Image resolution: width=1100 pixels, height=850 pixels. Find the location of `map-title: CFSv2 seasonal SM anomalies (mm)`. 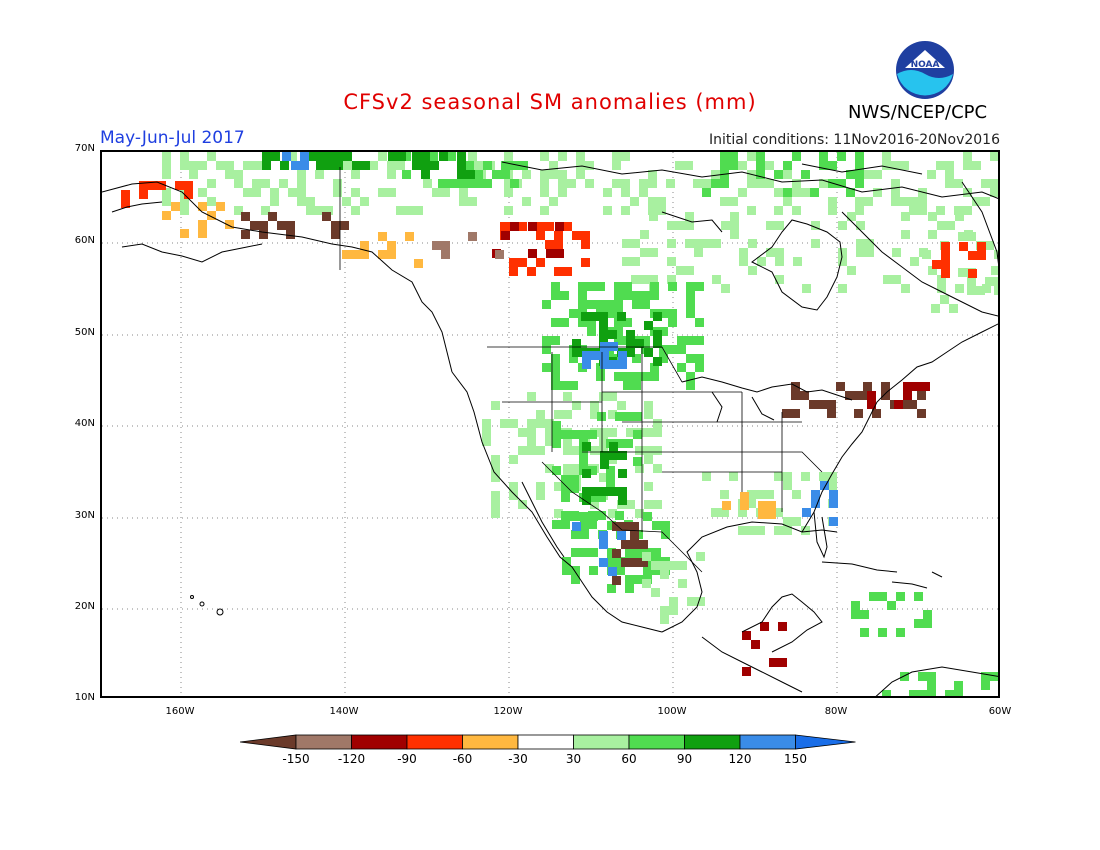

map-title: CFSv2 seasonal SM anomalies (mm) is located at coordinates (550, 102).